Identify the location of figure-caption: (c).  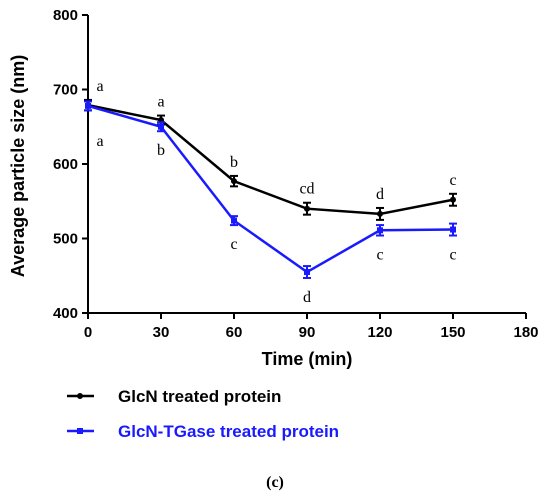
(275, 482).